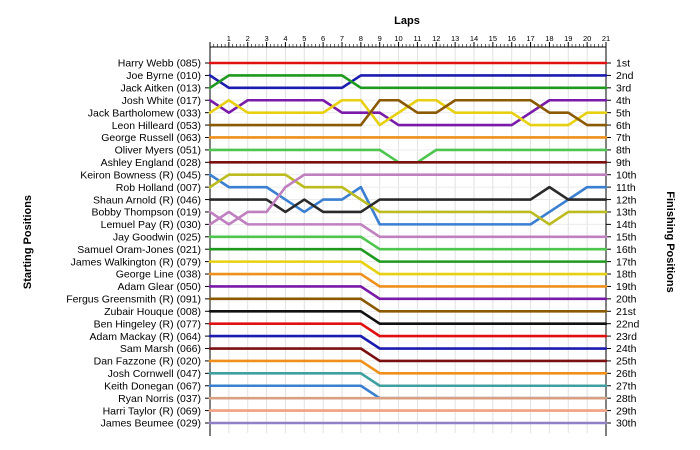  Describe the element at coordinates (152, 411) in the screenshot. I see `driver-label: Harri Taylor (R) (069)` at that location.